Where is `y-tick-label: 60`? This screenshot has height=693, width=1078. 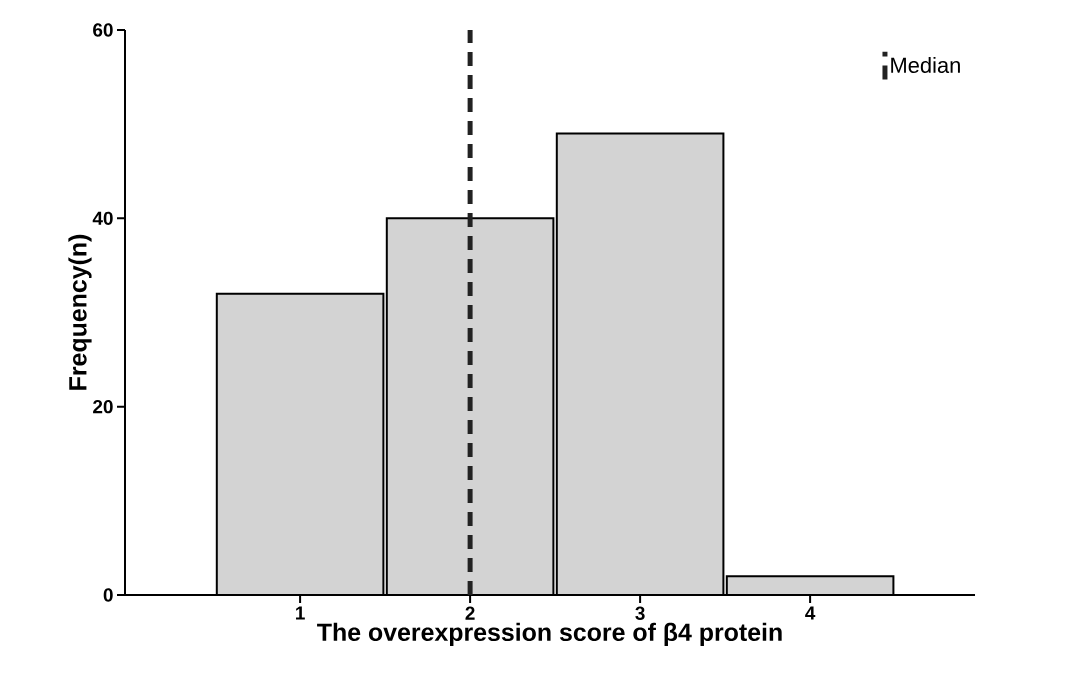
y-tick-label: 60 is located at coordinates (103, 30).